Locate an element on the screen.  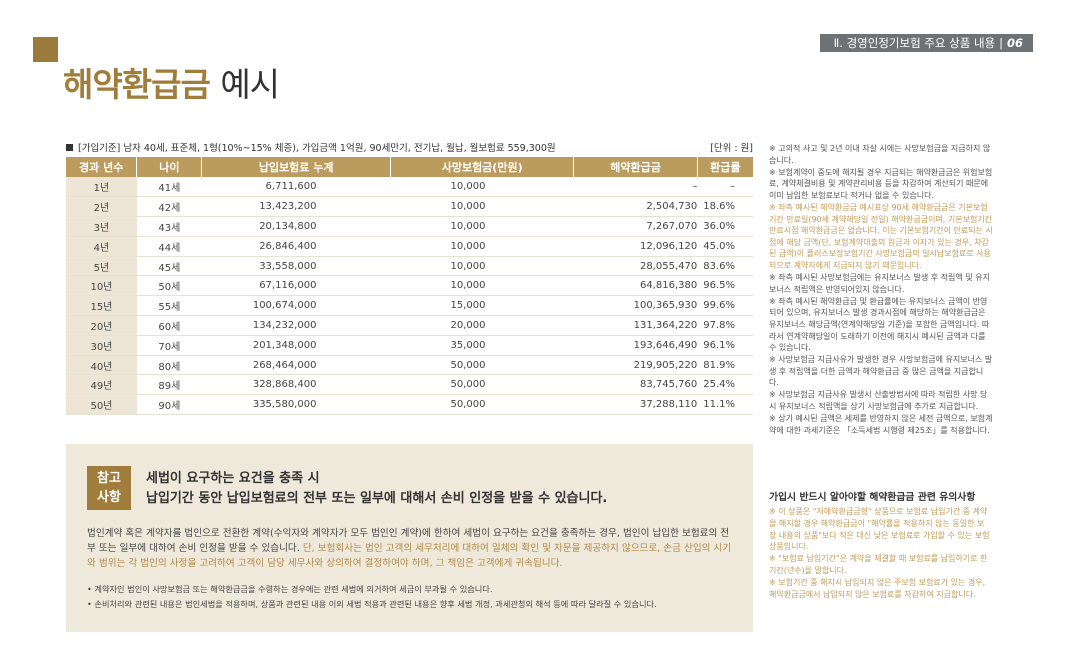
table-row: 5년 45세 33,558,000 10,000 28,055,470 83.6% is located at coordinates (409, 266).